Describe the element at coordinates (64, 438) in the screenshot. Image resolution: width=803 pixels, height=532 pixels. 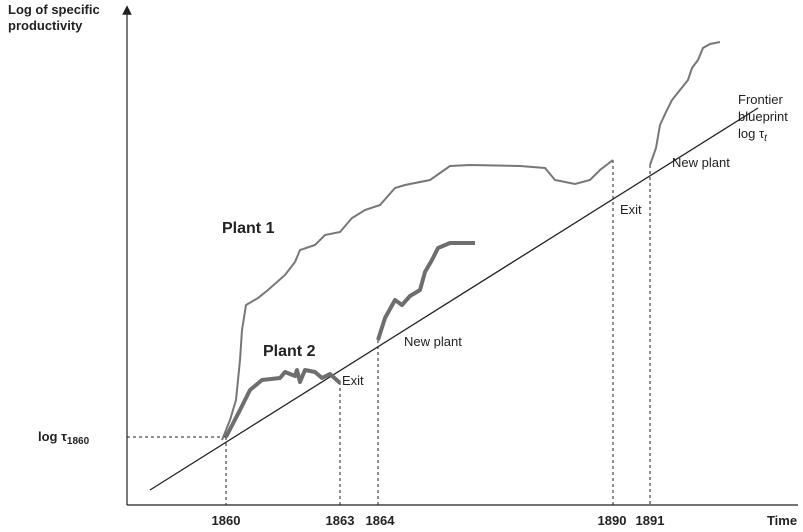
I see `y-marker: log τ1860` at that location.